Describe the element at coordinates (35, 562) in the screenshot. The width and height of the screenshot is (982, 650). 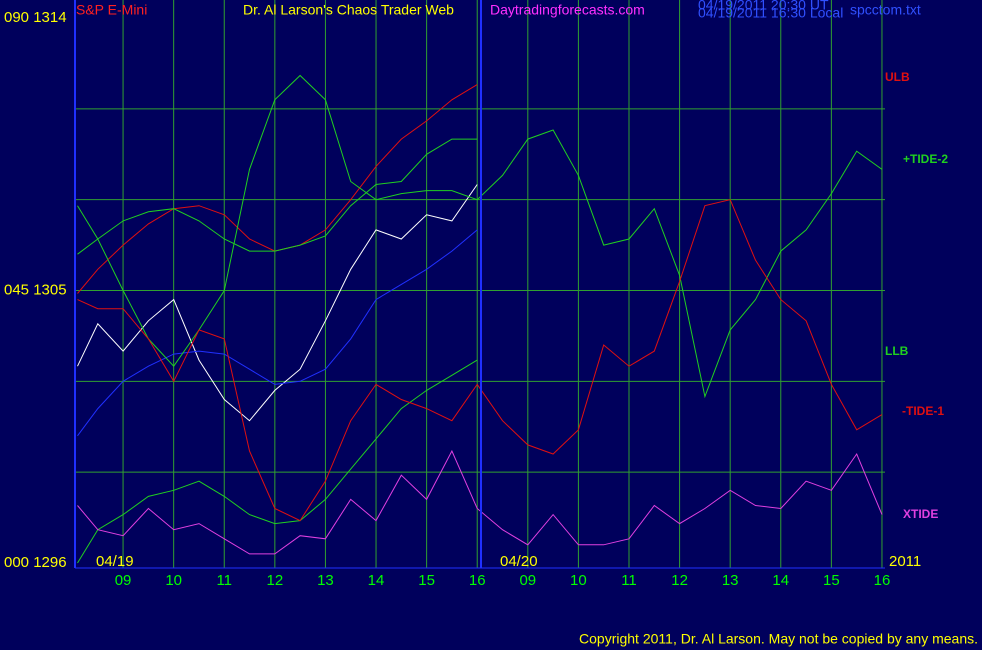
I see `y-tick-label: 000 1296` at that location.